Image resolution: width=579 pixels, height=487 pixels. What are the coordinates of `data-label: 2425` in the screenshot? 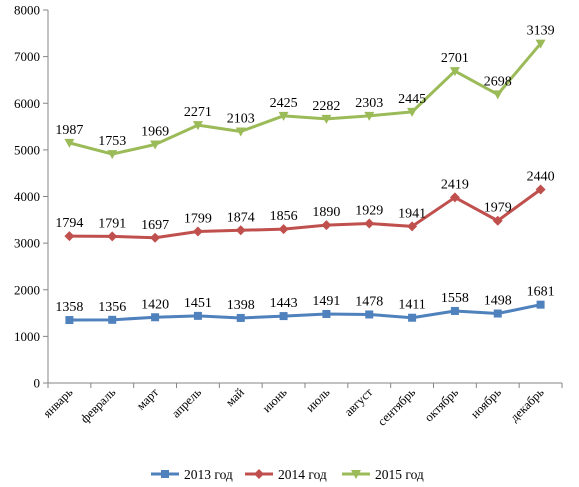 It's located at (284, 103).